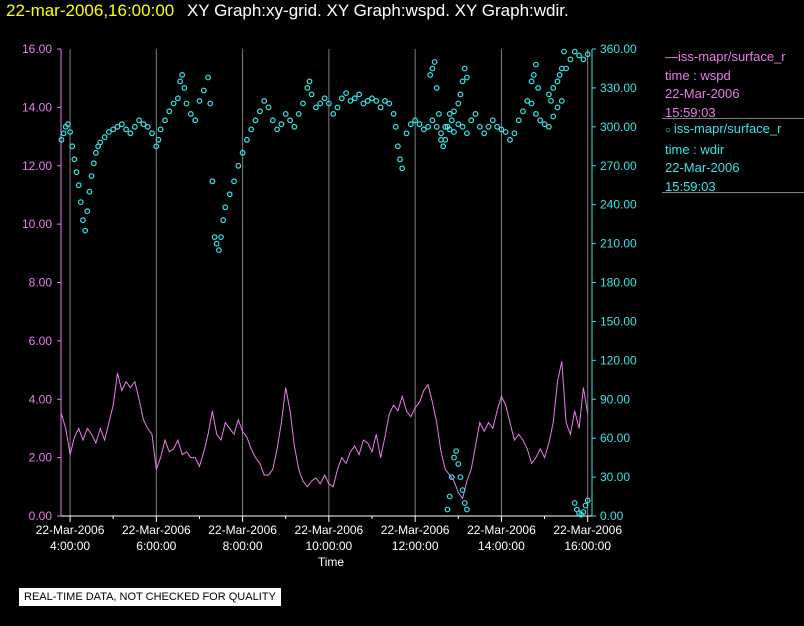 The image size is (804, 626). What do you see at coordinates (723, 128) in the screenshot?
I see `legend-wdir-name: ○ iss-mapr/surface_r` at bounding box center [723, 128].